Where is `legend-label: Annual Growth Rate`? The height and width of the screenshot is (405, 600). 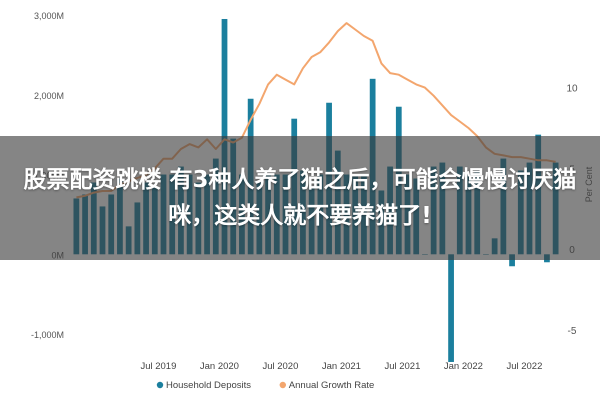
legend-label: Annual Growth Rate is located at coordinates (332, 385).